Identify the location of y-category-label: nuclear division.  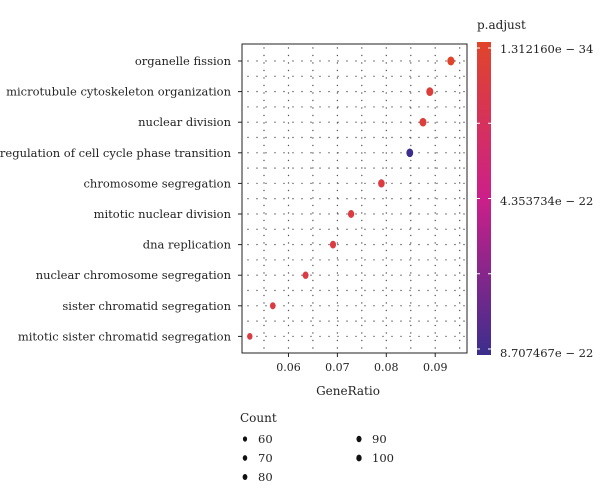
(184, 122).